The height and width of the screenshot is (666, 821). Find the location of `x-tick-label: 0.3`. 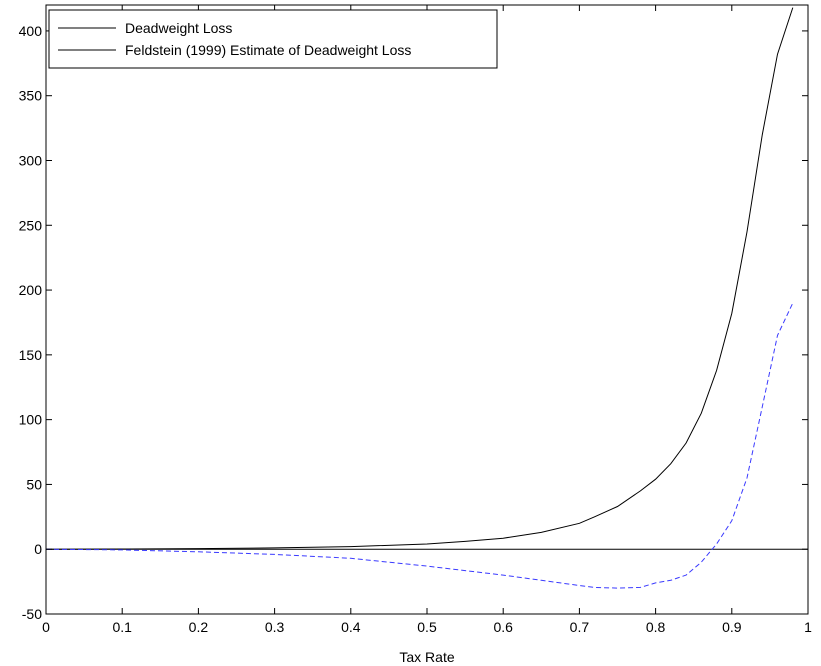

x-tick-label: 0.3 is located at coordinates (275, 627).